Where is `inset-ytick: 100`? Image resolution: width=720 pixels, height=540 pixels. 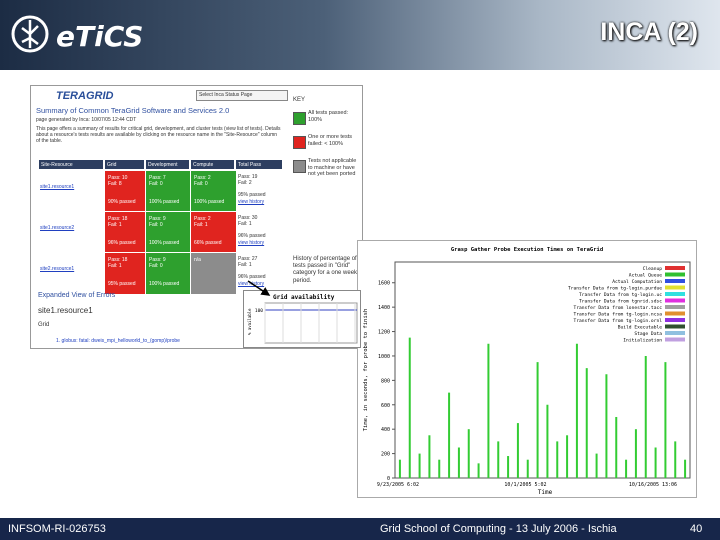
inset-ytick: 100 is located at coordinates (259, 311).